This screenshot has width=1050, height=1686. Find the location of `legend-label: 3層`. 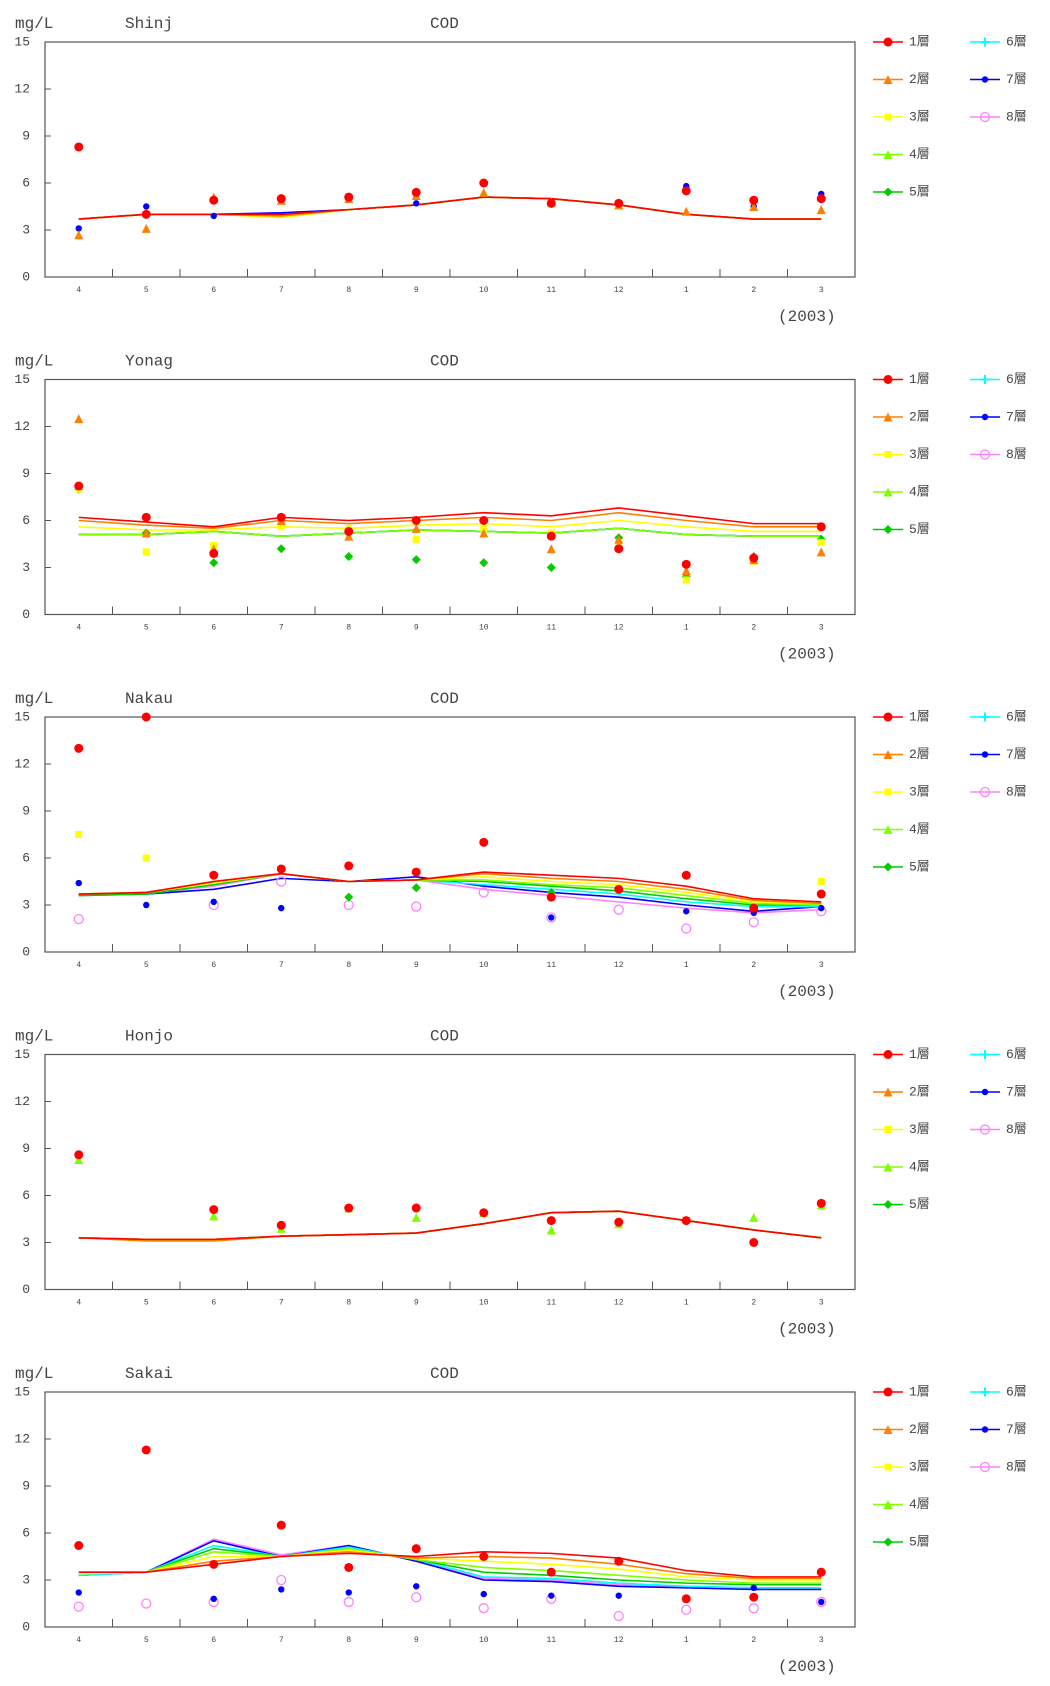

legend-label: 3層 is located at coordinates (919, 1466).